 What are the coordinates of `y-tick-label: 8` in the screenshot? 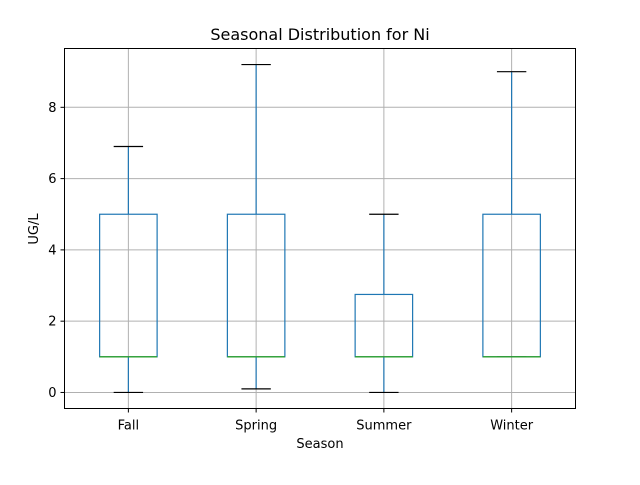 It's located at (52, 108).